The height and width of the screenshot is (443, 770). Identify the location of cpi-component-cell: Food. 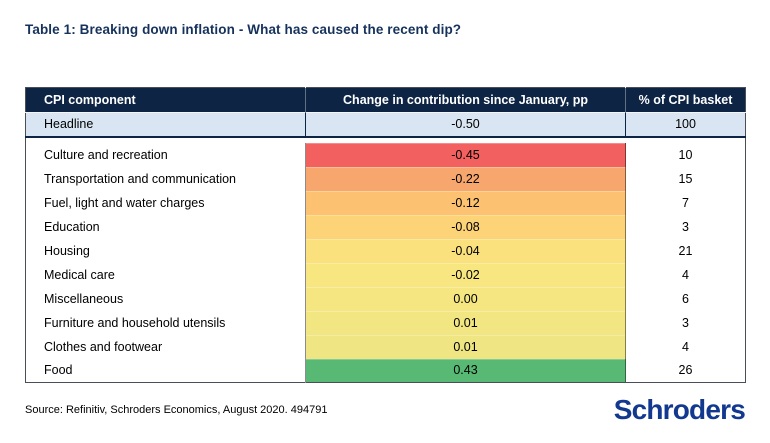
(165, 370).